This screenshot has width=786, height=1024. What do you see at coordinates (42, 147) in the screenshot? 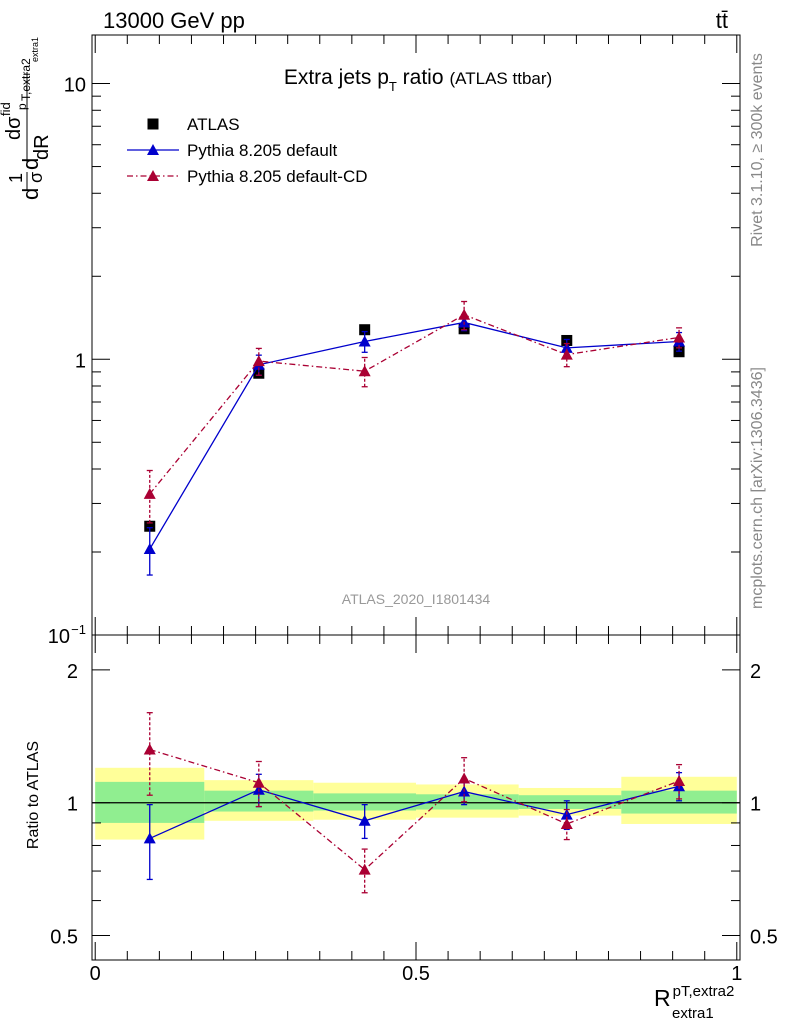
I see `ylabel-dr: dR` at bounding box center [42, 147].